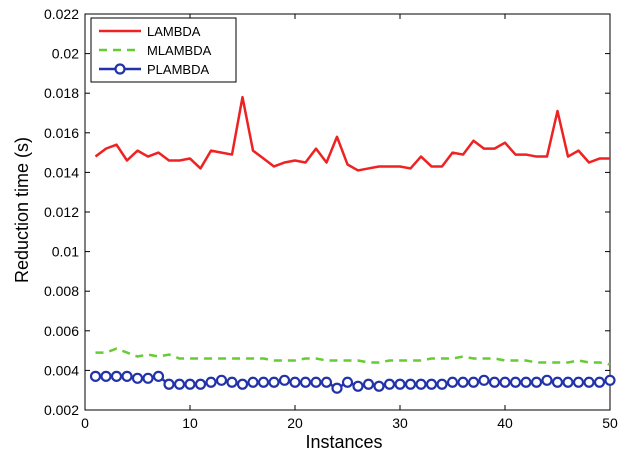  Describe the element at coordinates (85, 423) in the screenshot. I see `x-tick-label-0: 0` at that location.